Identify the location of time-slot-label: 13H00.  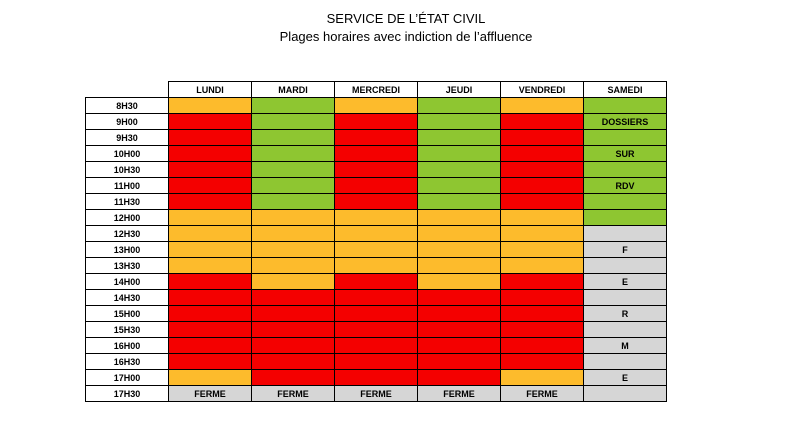
(127, 249).